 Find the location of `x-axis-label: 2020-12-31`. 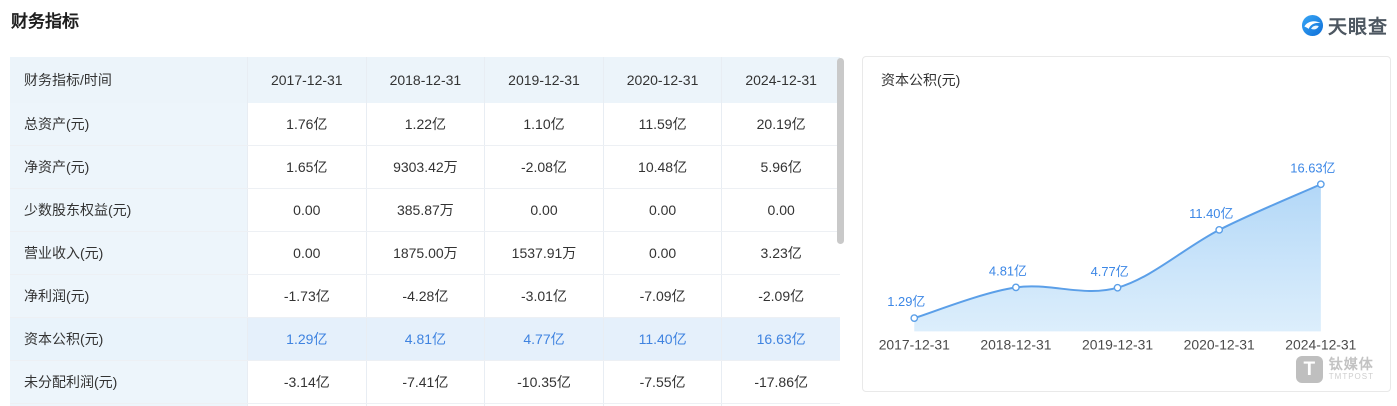

x-axis-label: 2020-12-31 is located at coordinates (1219, 344).